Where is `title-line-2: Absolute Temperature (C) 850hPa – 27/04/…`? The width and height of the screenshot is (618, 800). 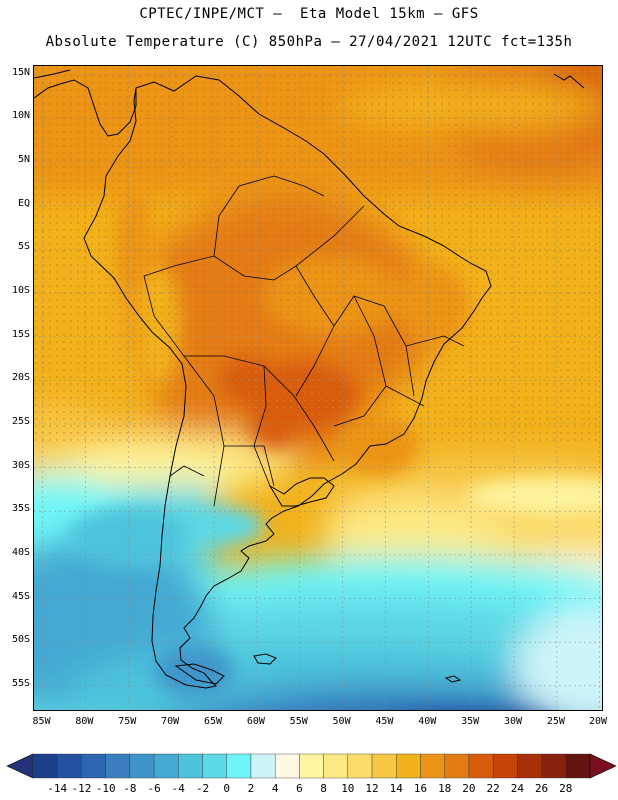
title-line-2: Absolute Temperature (C) 850hPa – 27/04/… is located at coordinates (309, 42).